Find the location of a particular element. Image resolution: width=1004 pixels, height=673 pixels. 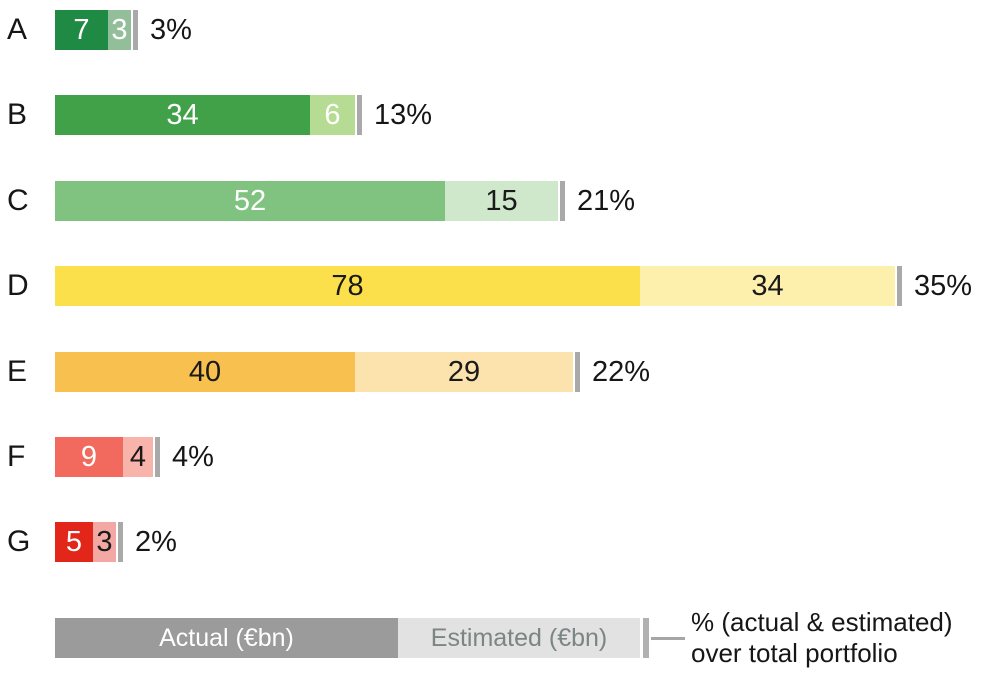

estimated-segment: 15 is located at coordinates (501, 201).